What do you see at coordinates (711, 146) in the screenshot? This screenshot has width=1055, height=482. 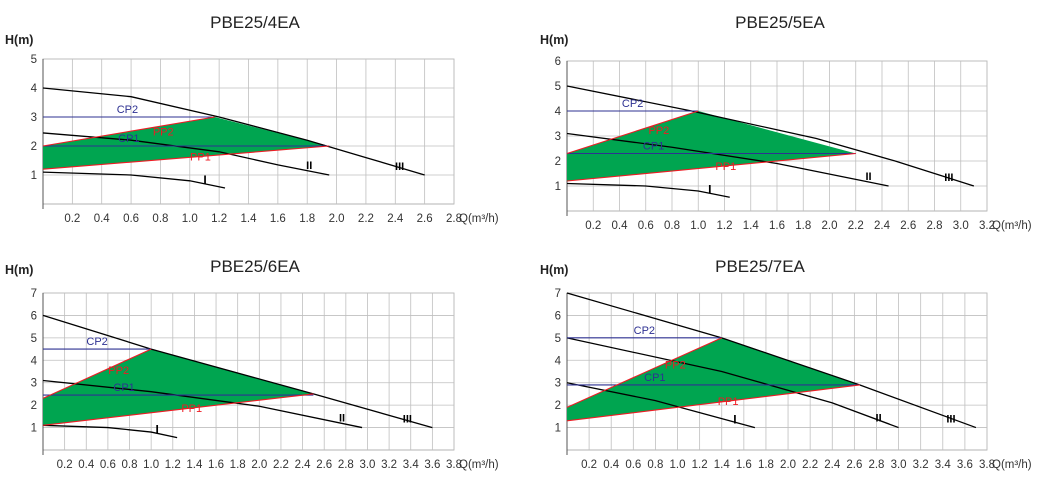 I see `operating-region` at bounding box center [711, 146].